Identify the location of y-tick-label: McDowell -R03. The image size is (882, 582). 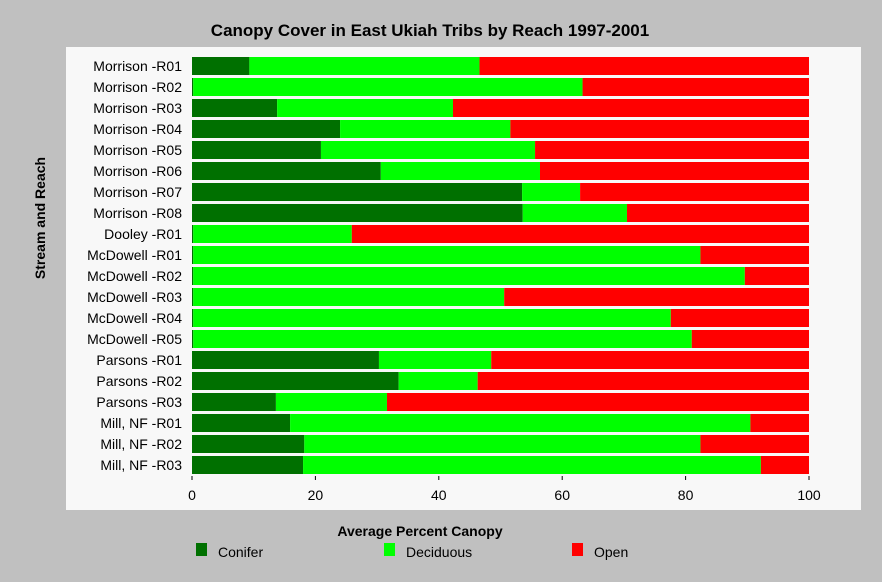
(134, 297).